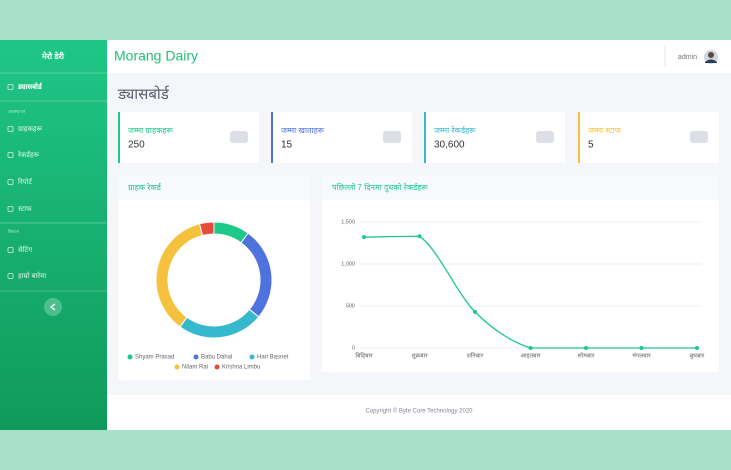  Describe the element at coordinates (531, 357) in the screenshot. I see `x-tick-label: आइतबार` at that location.